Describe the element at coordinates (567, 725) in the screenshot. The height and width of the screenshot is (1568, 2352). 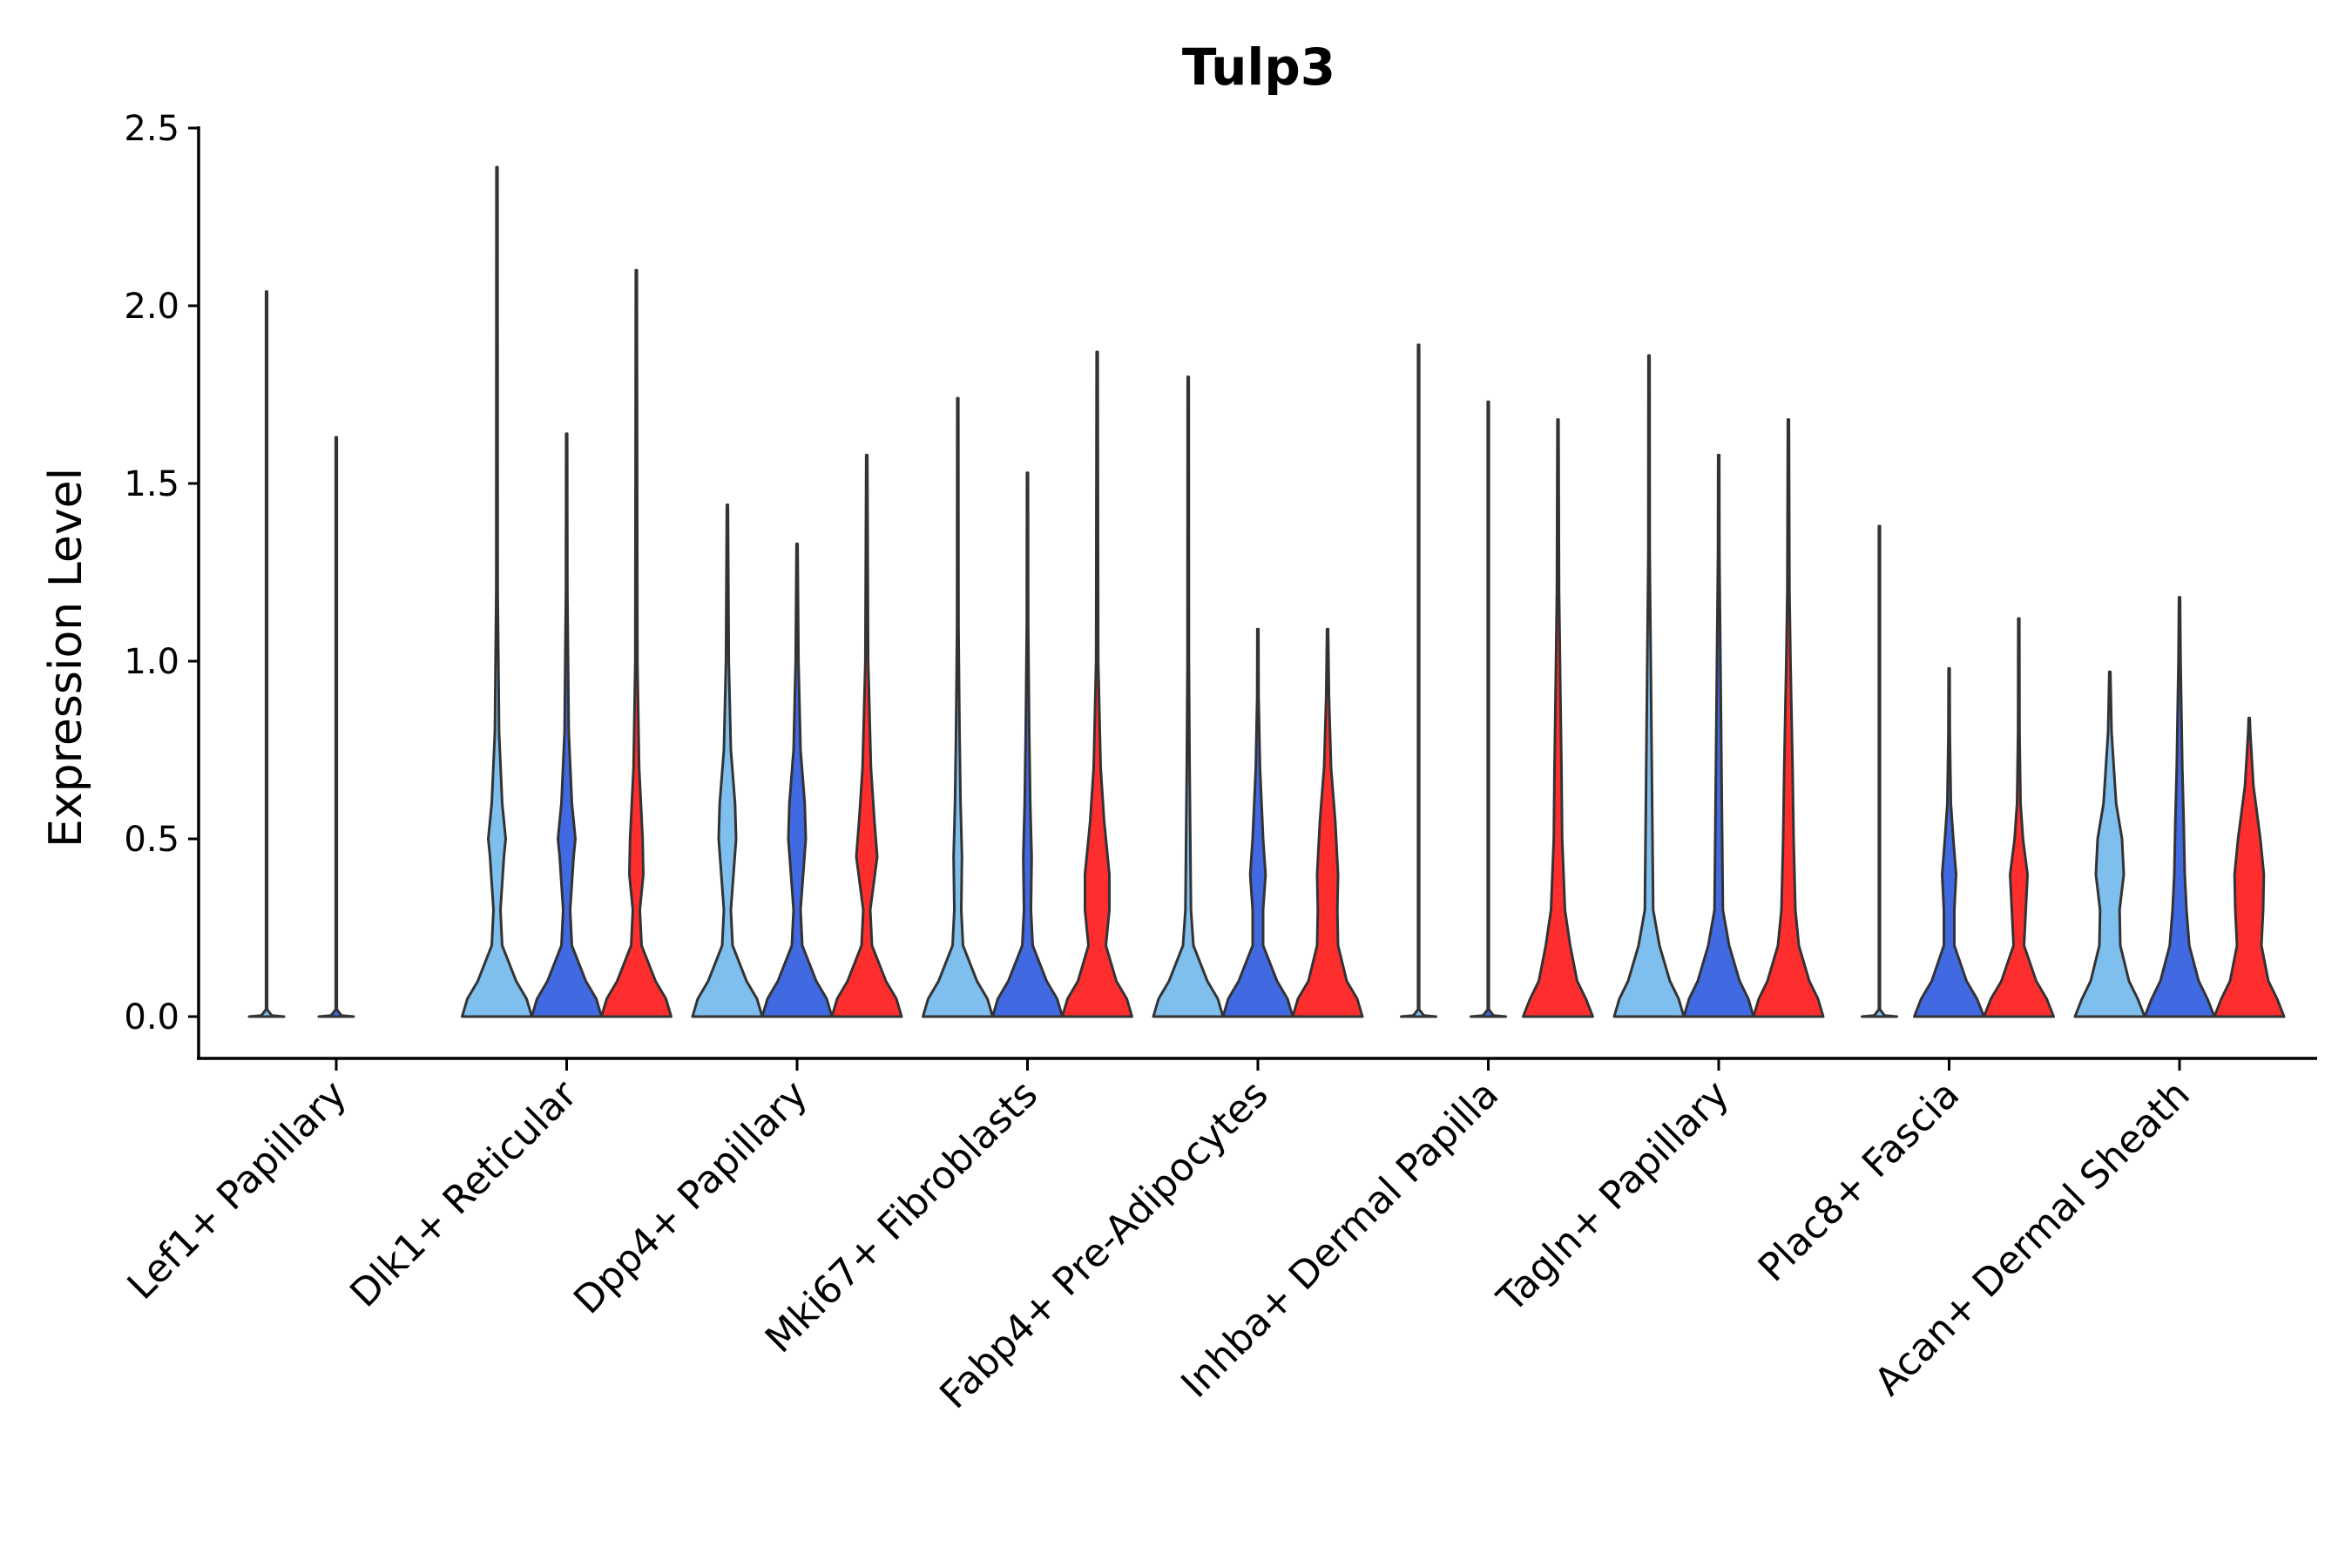
I see `violin-group-2-dlk1-reticular` at that location.